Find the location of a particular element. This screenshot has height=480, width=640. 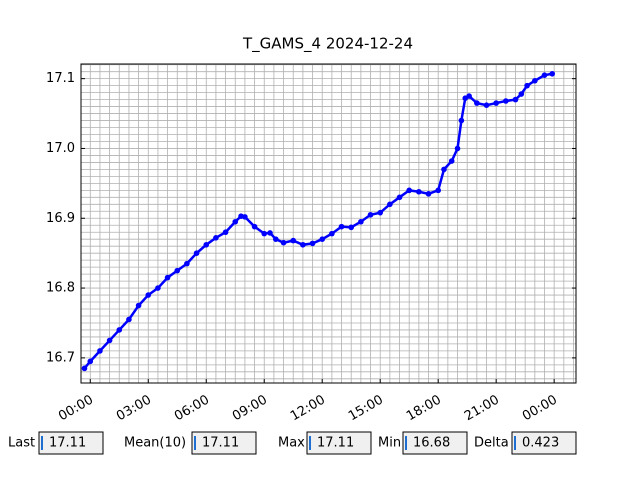

chart-title: T_GAMS_4 2024-12-24 is located at coordinates (327, 44).